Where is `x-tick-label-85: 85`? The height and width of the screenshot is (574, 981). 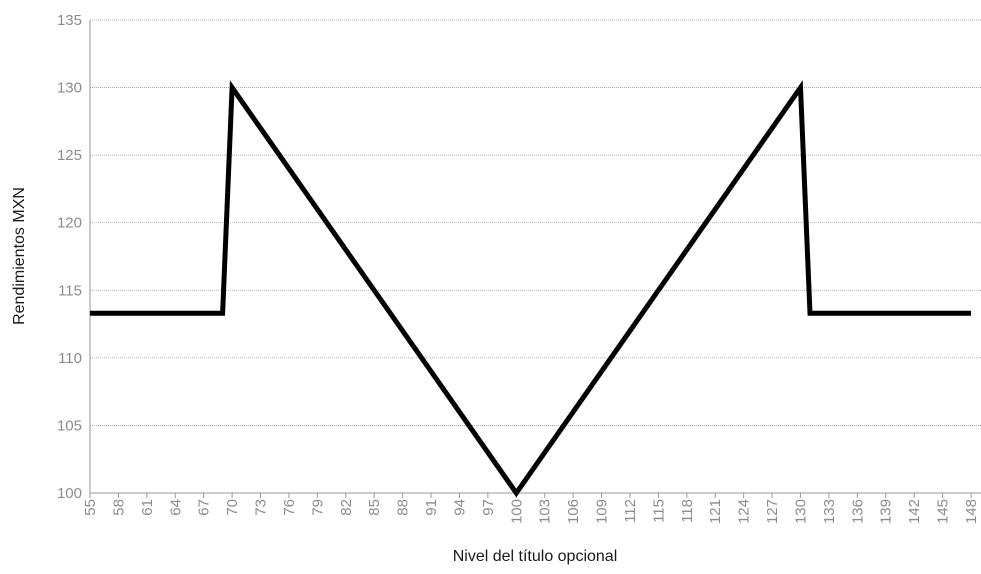
x-tick-label-85: 85 is located at coordinates (374, 507).